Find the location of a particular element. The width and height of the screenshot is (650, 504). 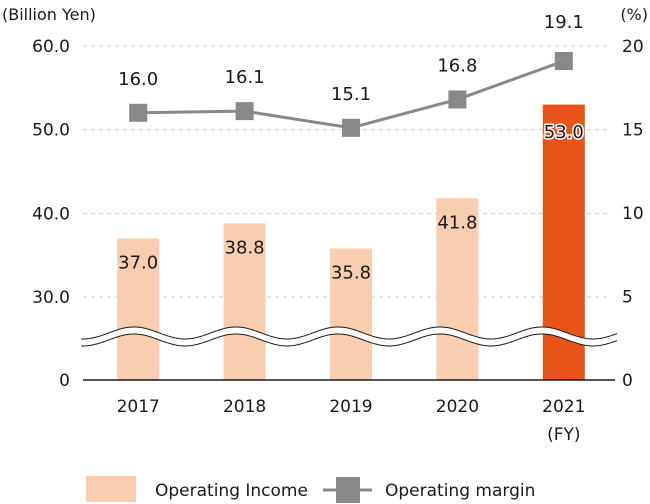

x-axis-ticks: 2017 2018 2019 2020 2021 (FY) is located at coordinates (351, 421).